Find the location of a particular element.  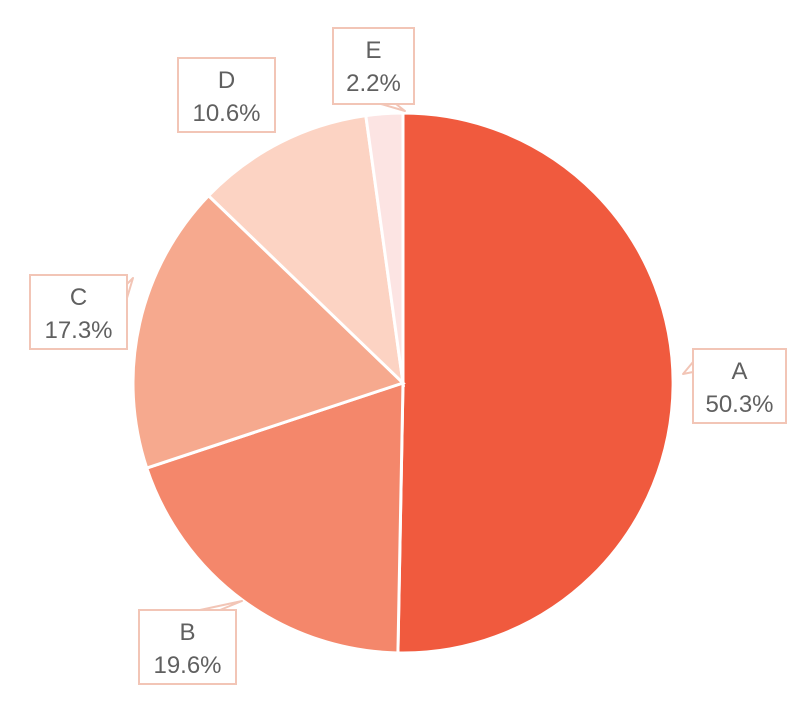

slice-label-e: E is located at coordinates (373, 50).